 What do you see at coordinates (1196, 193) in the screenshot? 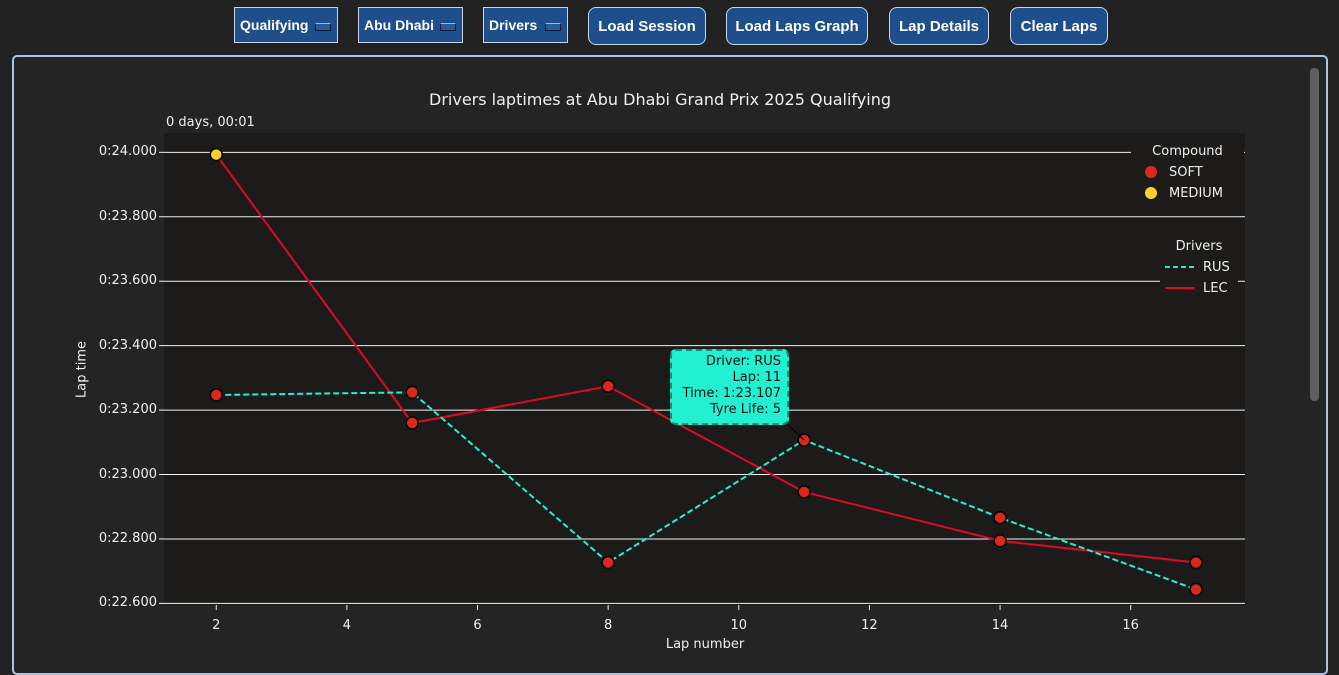
I see `compound-legend-label: MEDIUM` at bounding box center [1196, 193].